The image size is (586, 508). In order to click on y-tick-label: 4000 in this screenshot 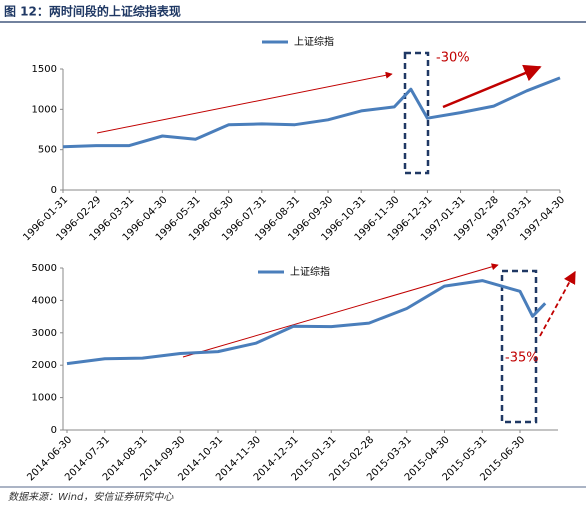, I will do `click(44, 300)`.